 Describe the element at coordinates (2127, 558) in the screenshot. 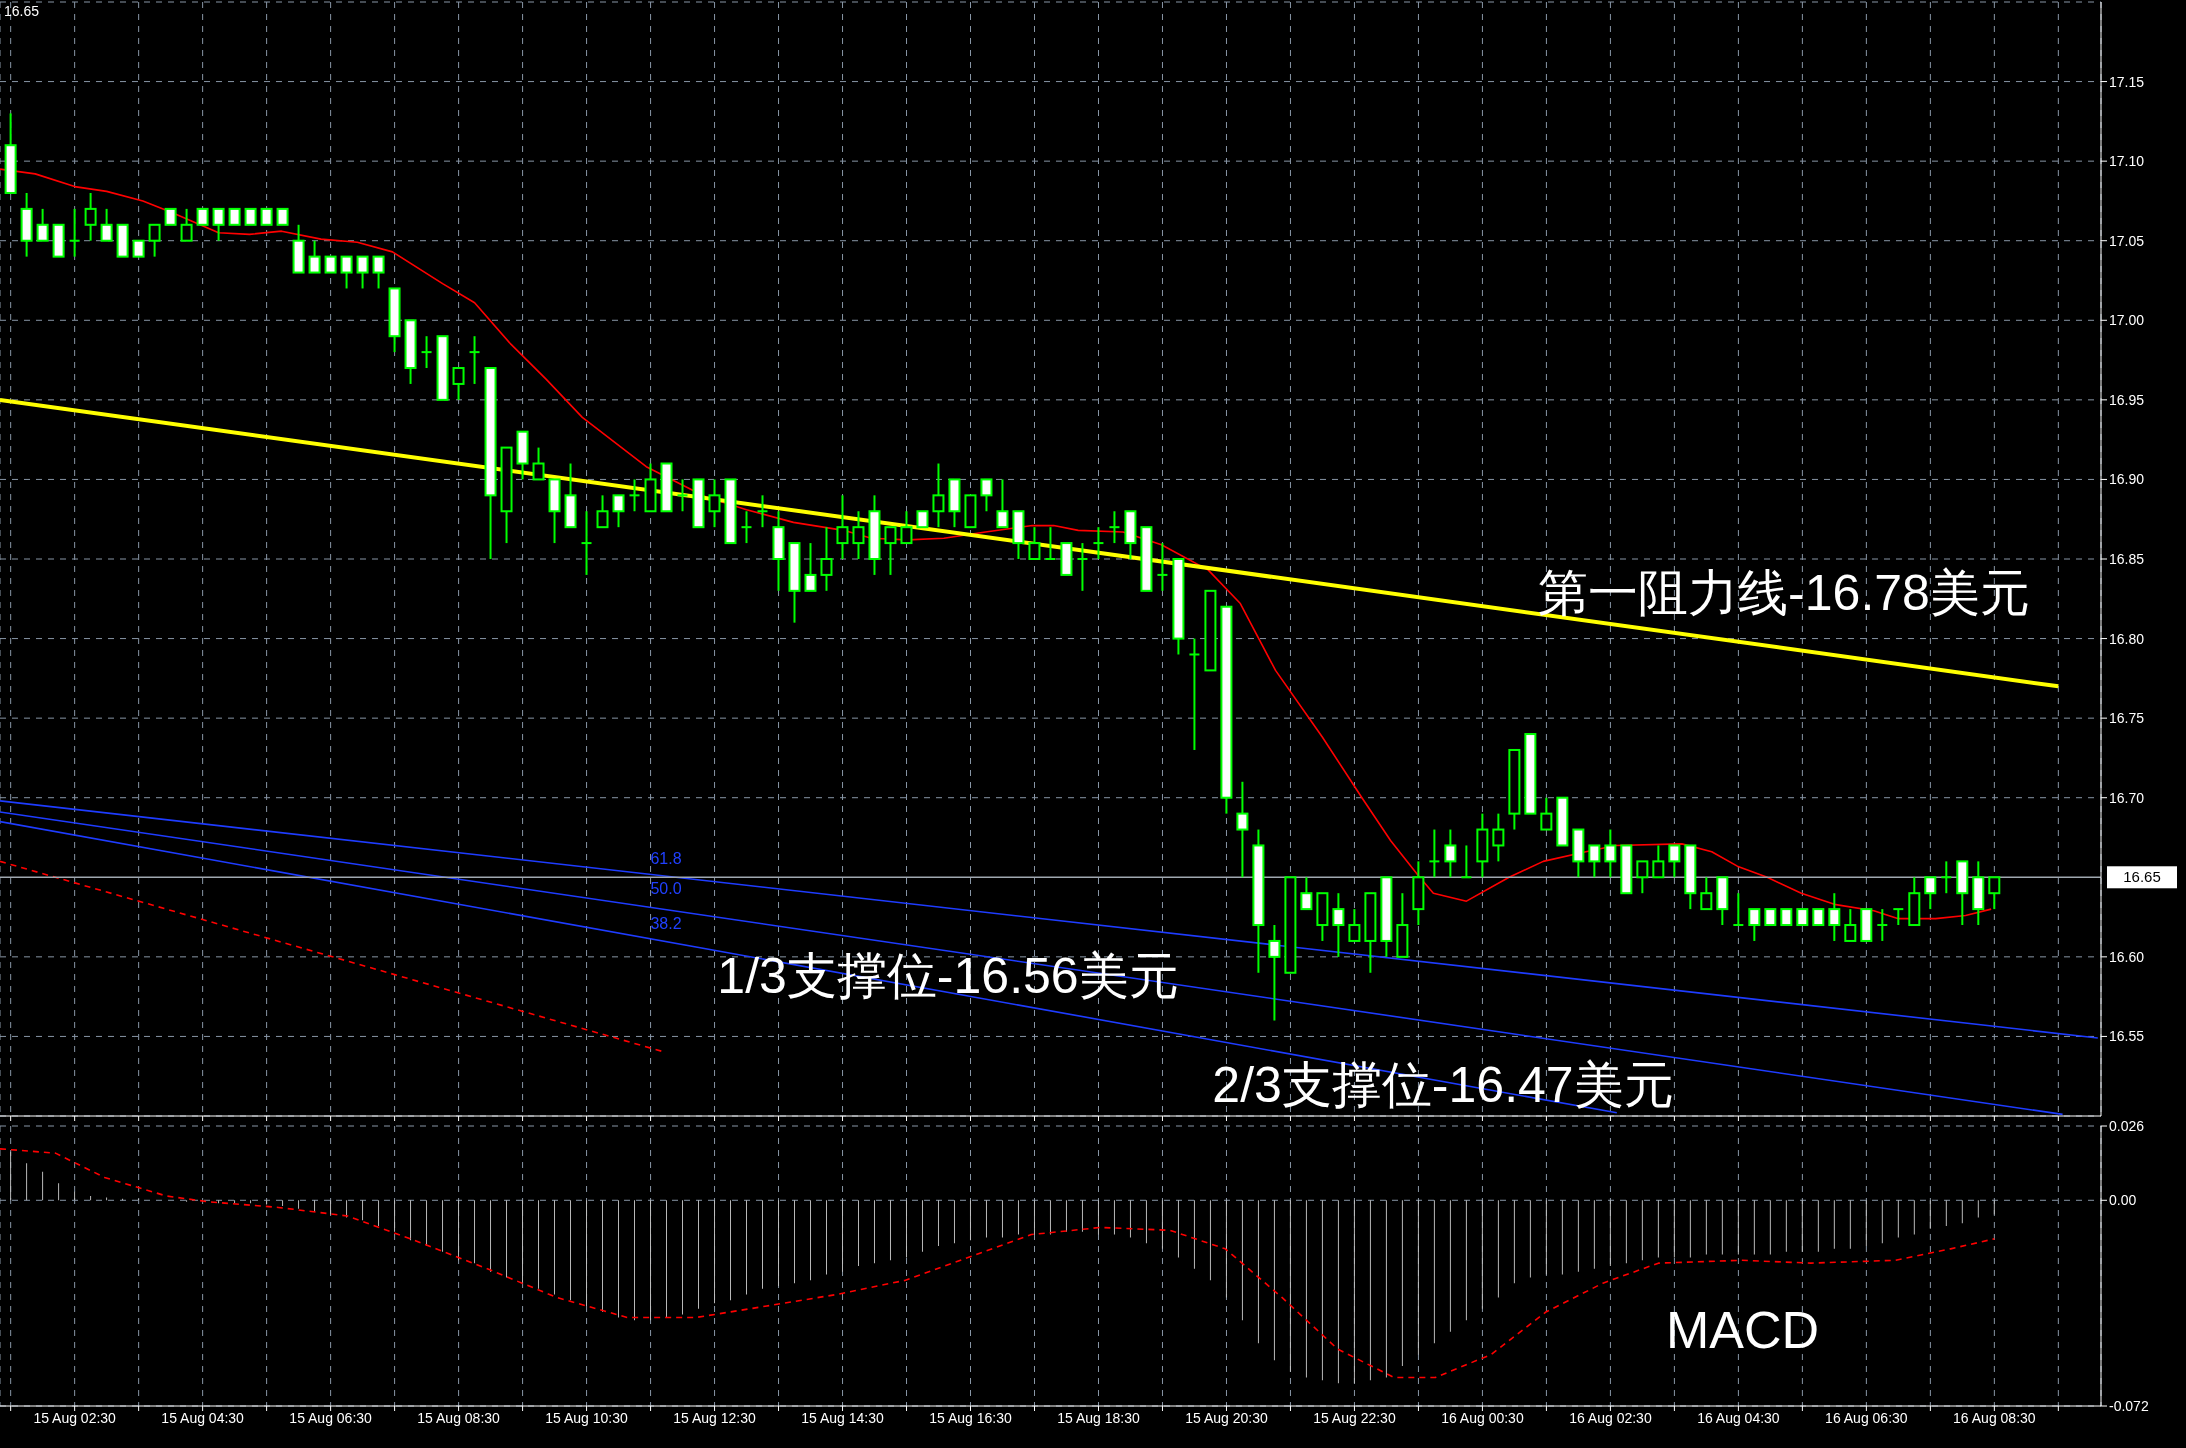

I see `y-tick-label: 16.85` at that location.